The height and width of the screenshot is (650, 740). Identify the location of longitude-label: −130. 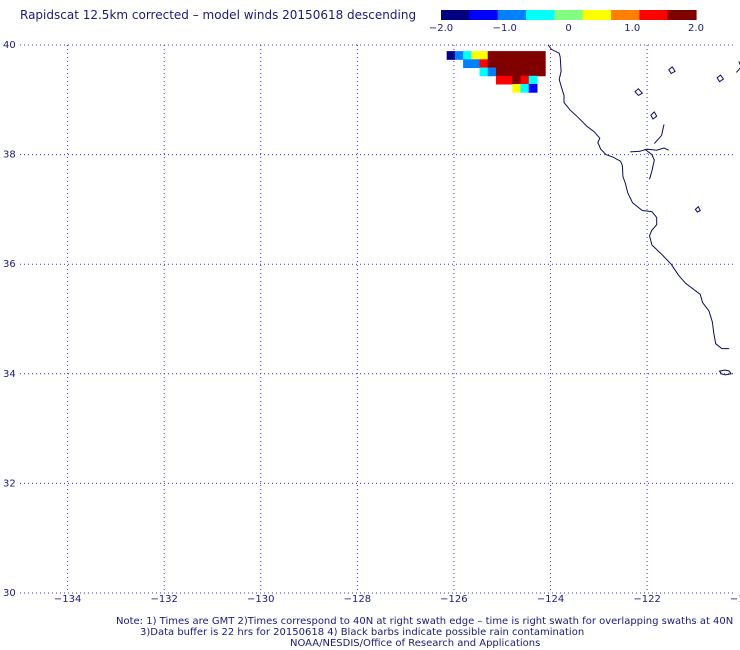
(260, 599).